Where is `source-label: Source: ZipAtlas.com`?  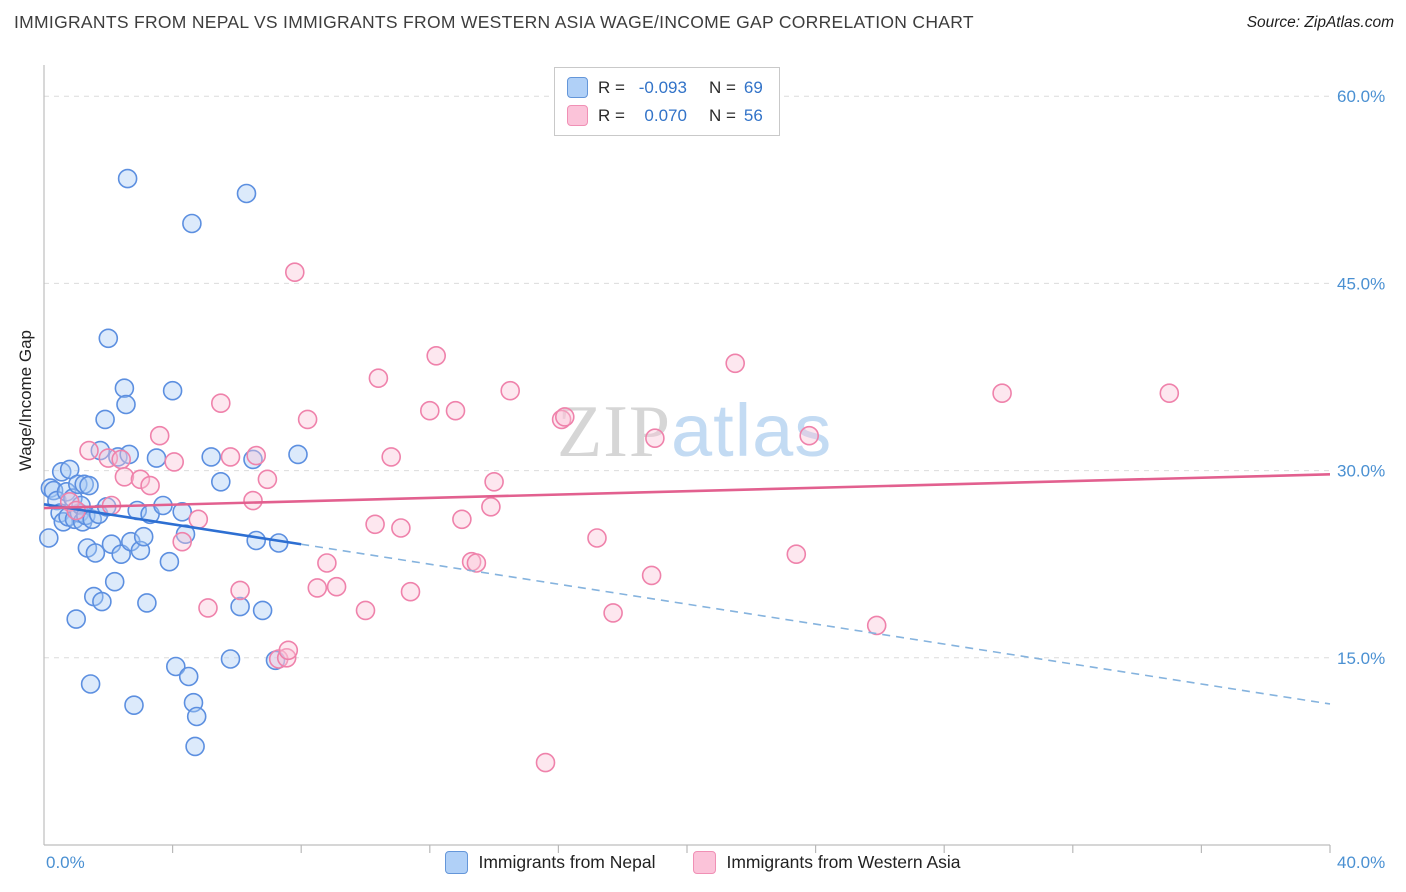
source-label: Source: ZipAtlas.com is located at coordinates (1320, 22).